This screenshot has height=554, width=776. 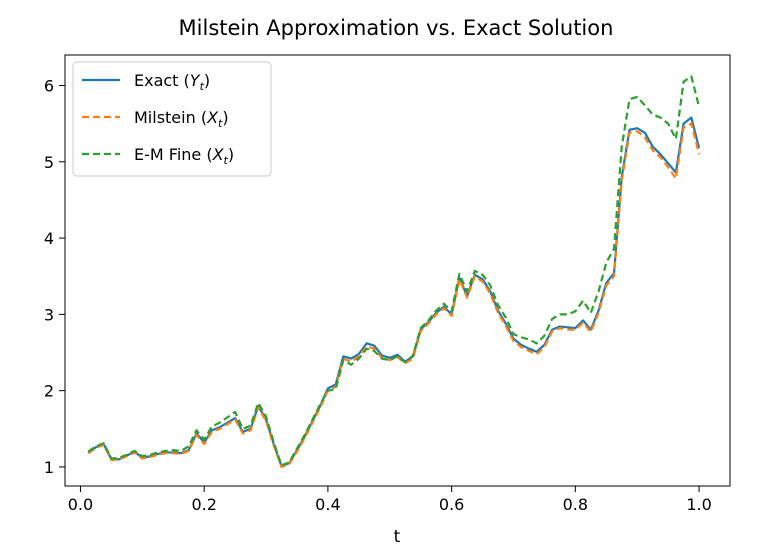 What do you see at coordinates (173, 154) in the screenshot?
I see `legend-label-main: E-M Fine (` at bounding box center [173, 154].